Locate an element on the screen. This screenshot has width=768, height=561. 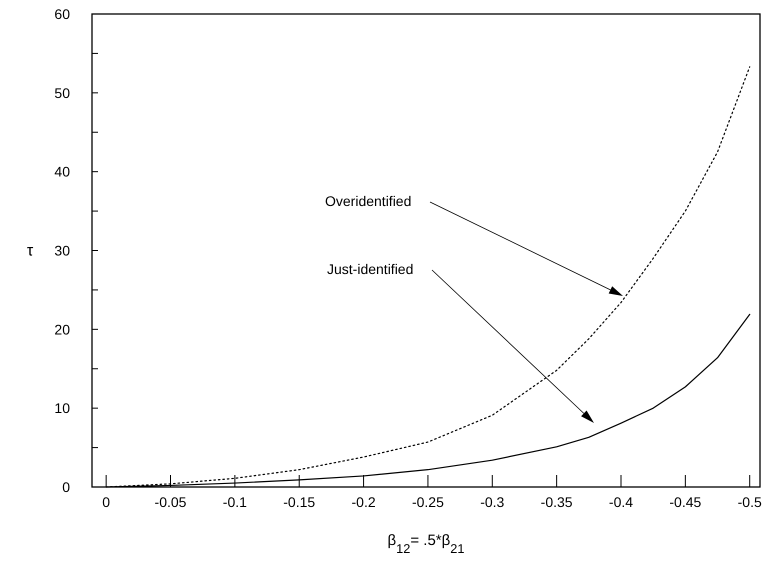
y-axis-title: τ is located at coordinates (30, 251).